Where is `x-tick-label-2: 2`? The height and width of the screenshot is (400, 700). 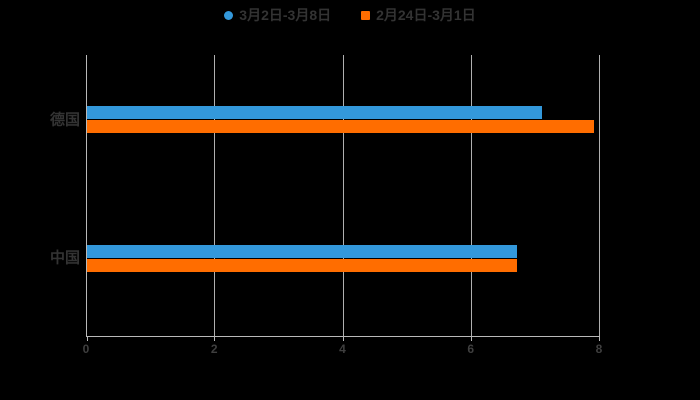
x-tick-label-2: 2 is located at coordinates (214, 349).